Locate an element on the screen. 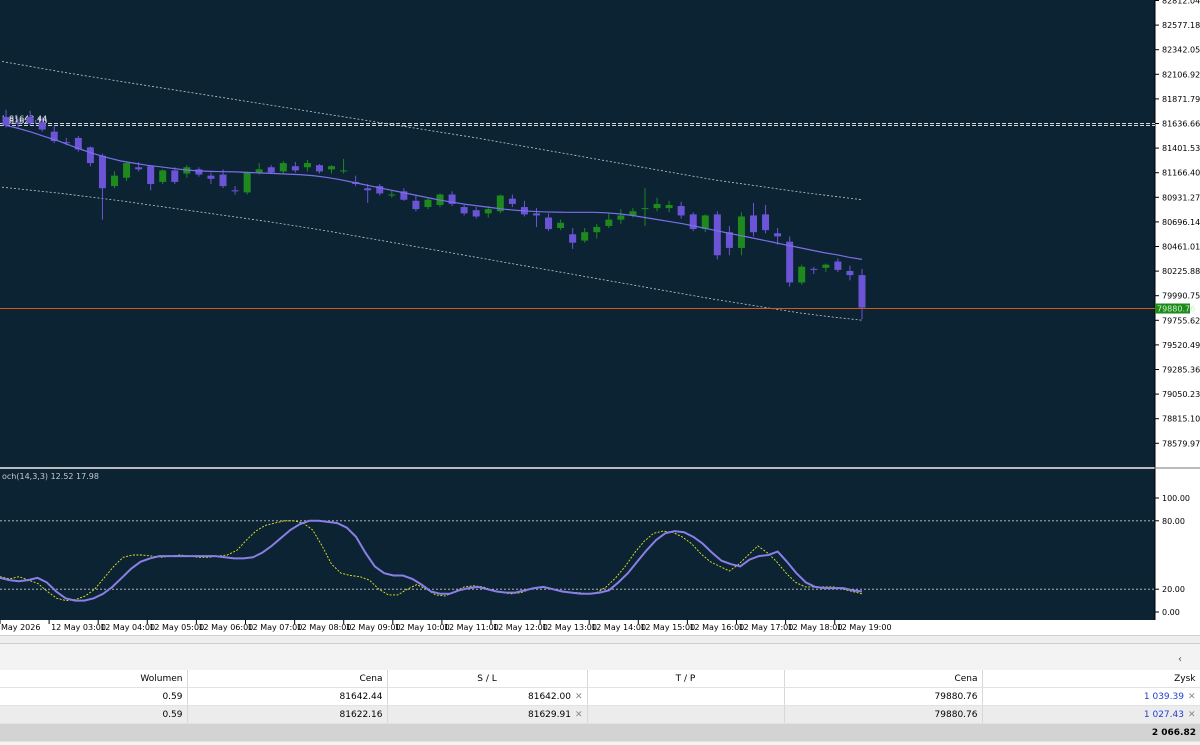 The width and height of the screenshot is (1200, 745). time-label: 12 May 05:00 is located at coordinates (176, 627).